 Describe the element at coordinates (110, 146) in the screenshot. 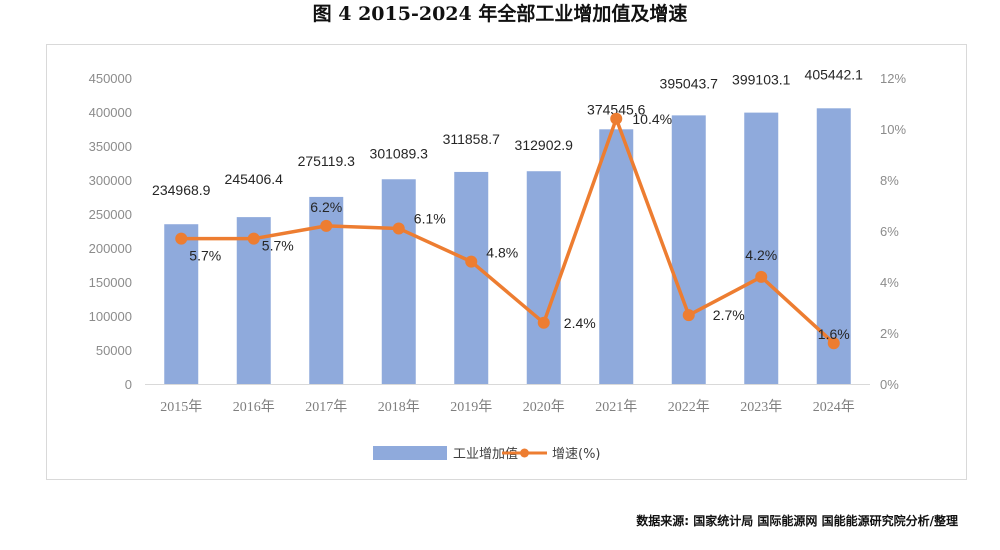

I see `left-axis-tick-label: 350000` at that location.